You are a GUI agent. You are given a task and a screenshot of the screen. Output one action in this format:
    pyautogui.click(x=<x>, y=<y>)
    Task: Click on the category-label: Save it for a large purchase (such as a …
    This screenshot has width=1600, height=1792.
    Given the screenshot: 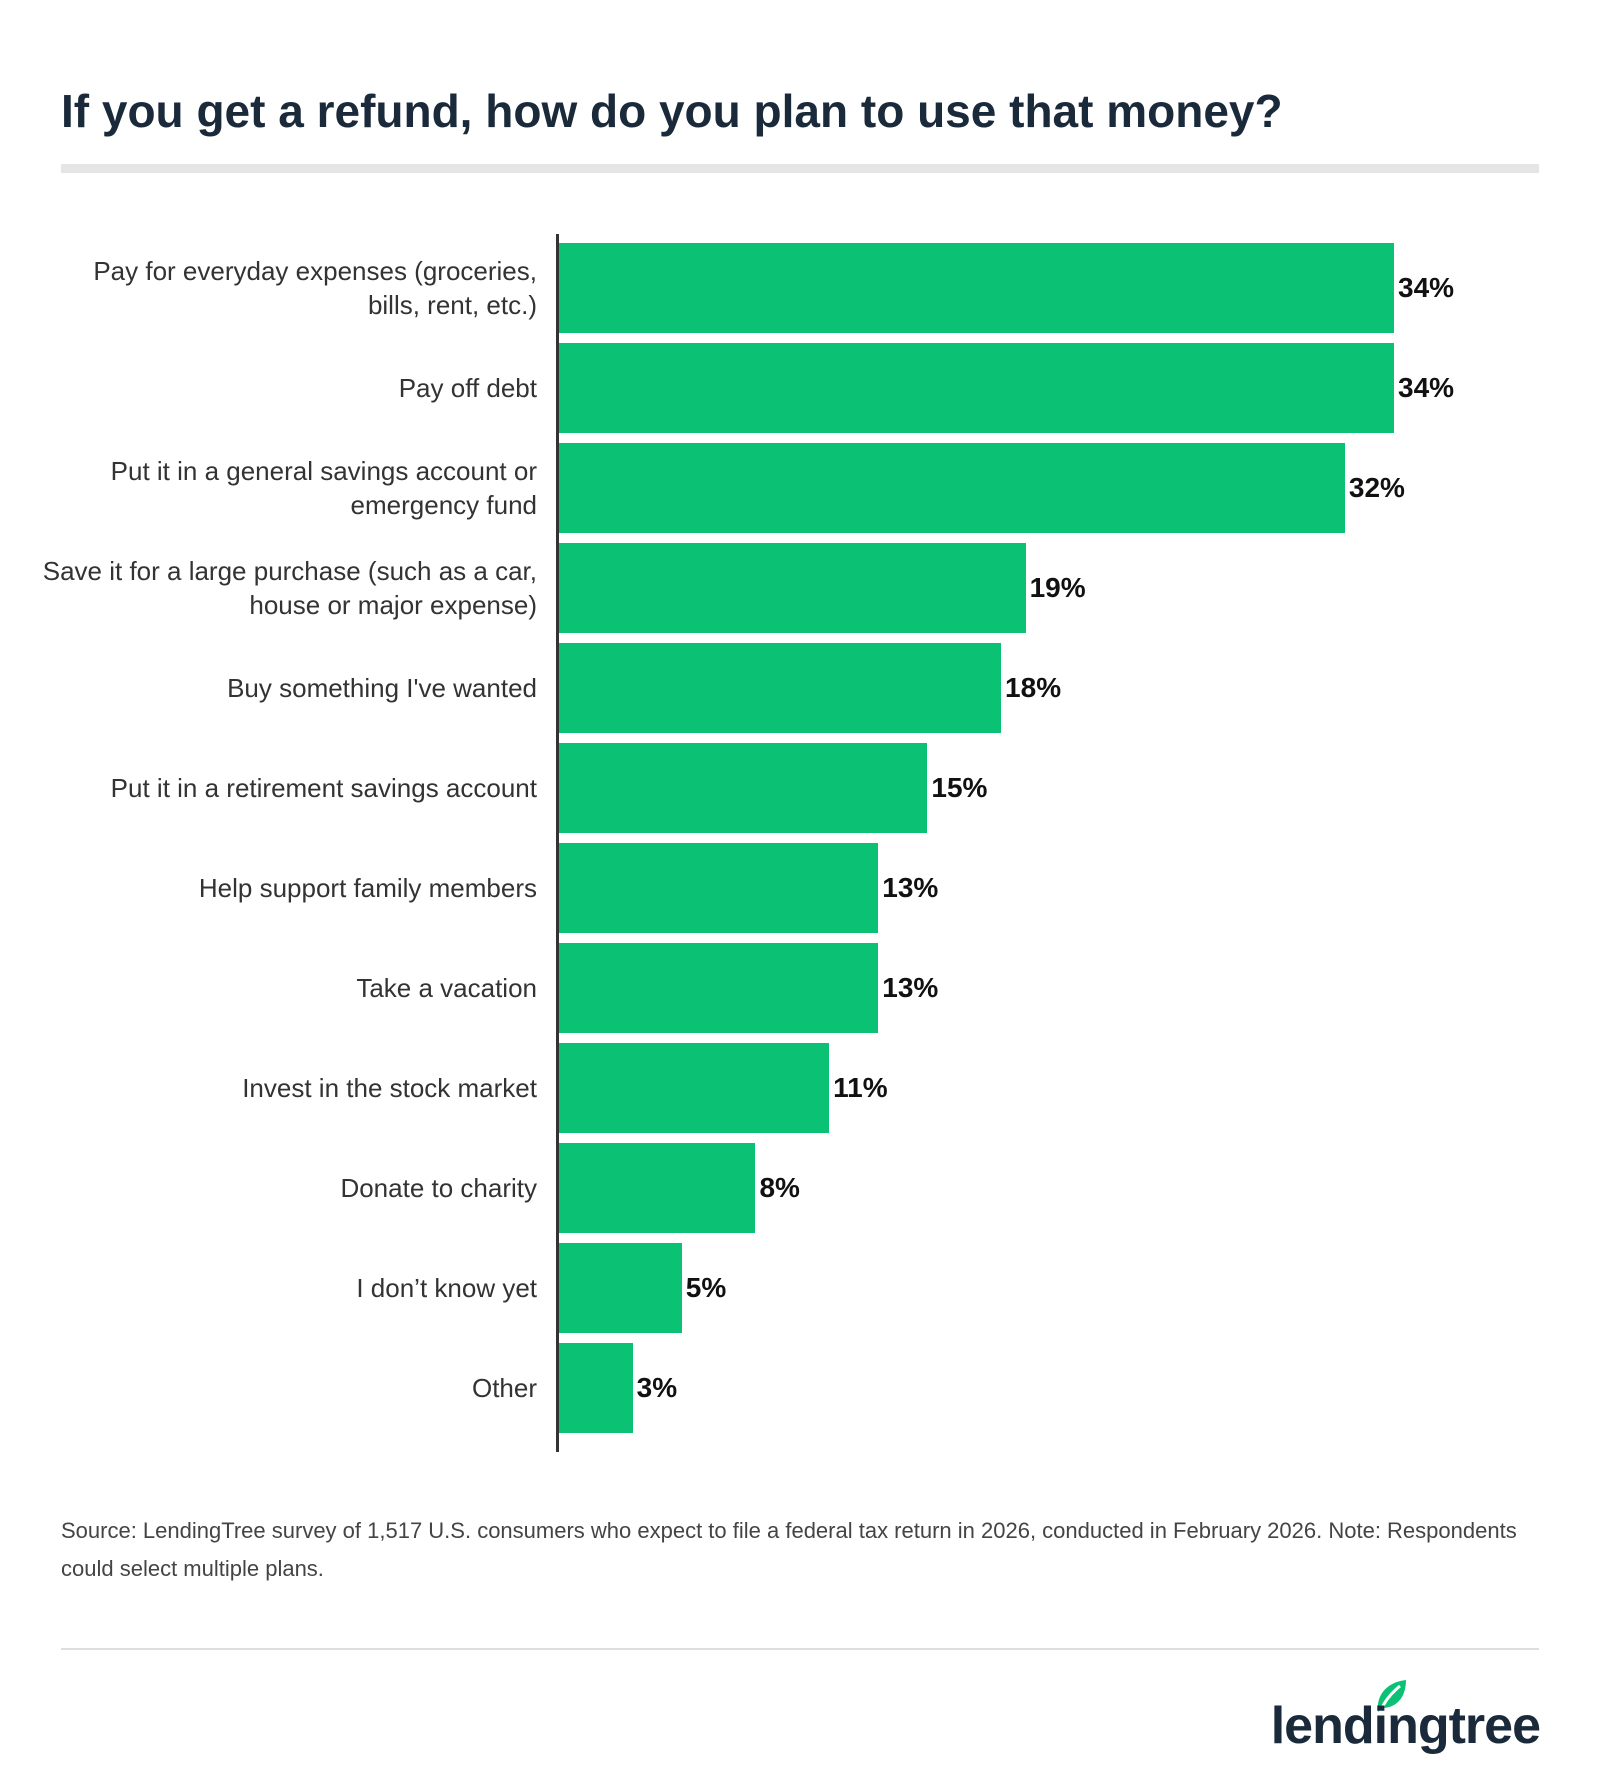 What is the action you would take?
    pyautogui.click(x=289, y=588)
    